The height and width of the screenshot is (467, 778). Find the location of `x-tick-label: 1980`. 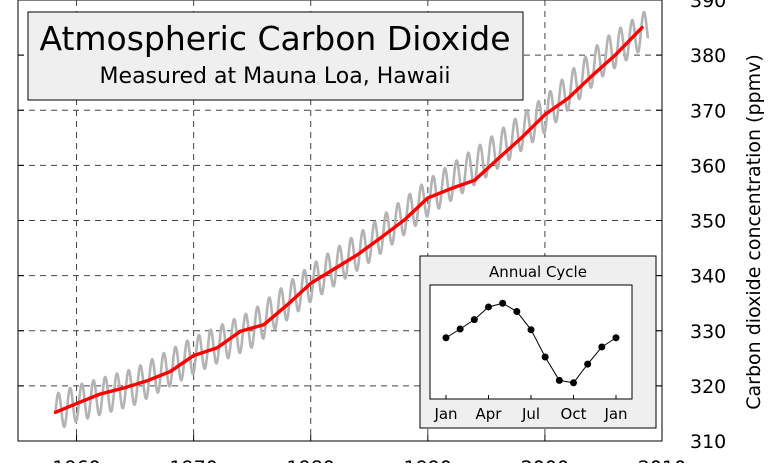

x-tick-label: 1980 is located at coordinates (311, 460).